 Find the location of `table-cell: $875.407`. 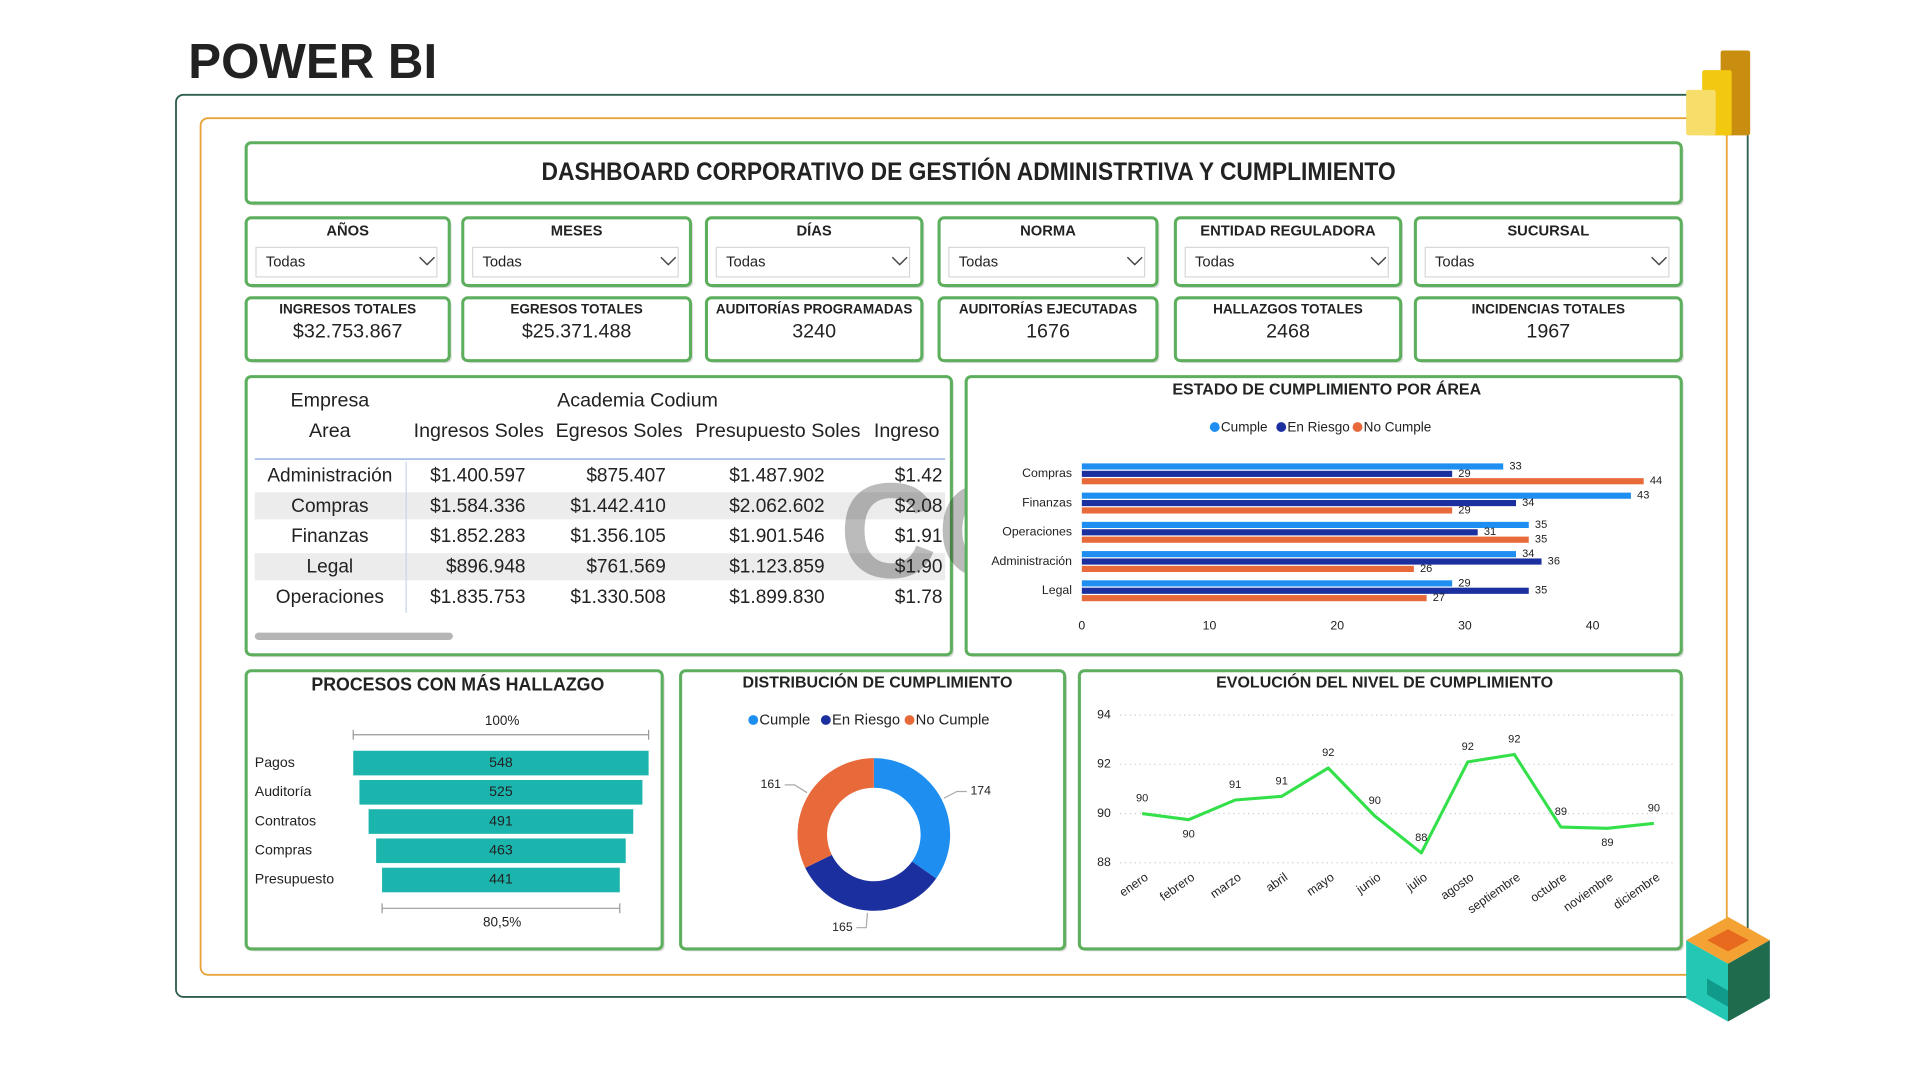

table-cell: $875.407 is located at coordinates (626, 475).